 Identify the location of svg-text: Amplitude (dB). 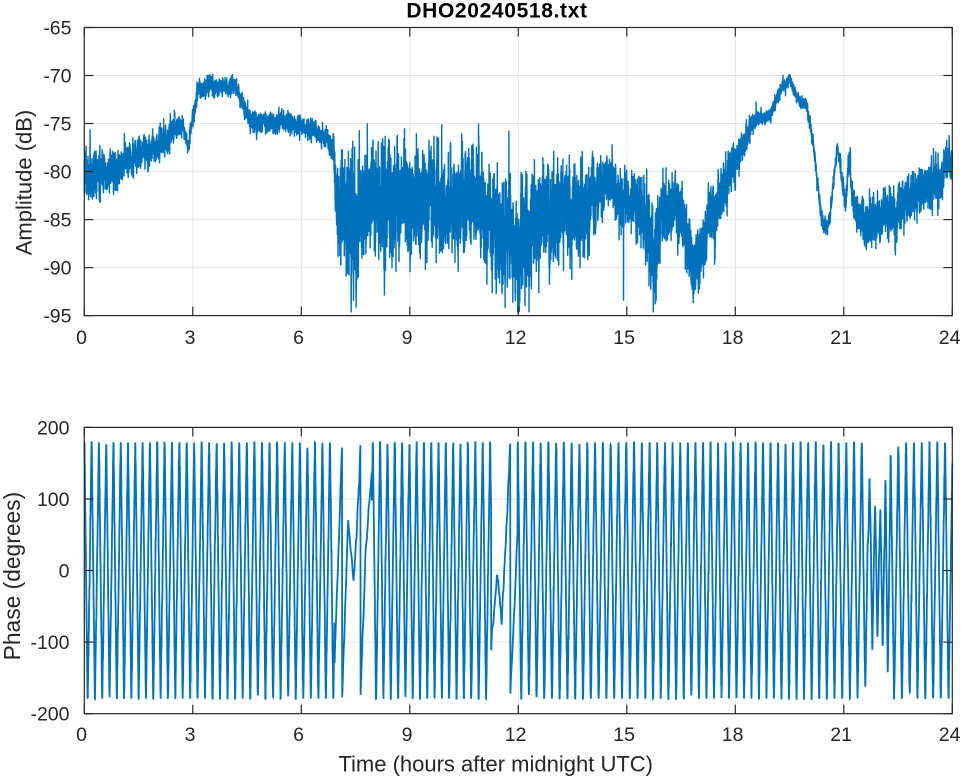
(24, 183).